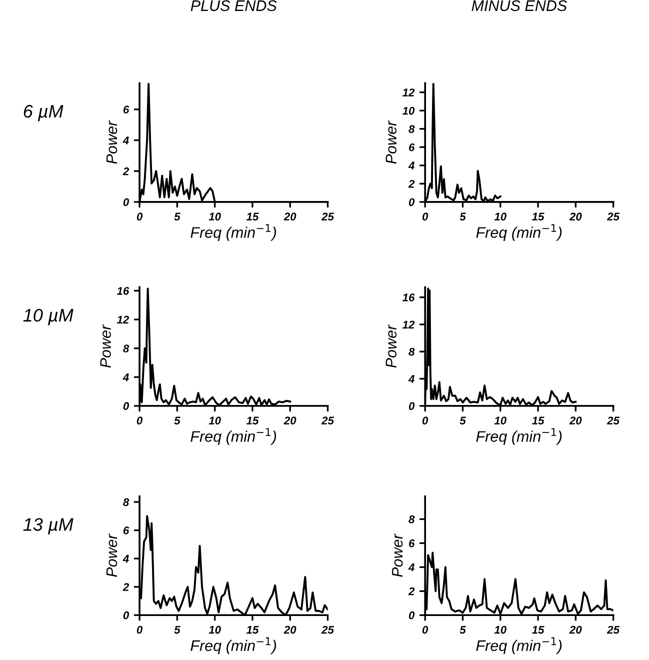 The height and width of the screenshot is (660, 649). I want to click on y-tick-label: 10, so click(408, 110).